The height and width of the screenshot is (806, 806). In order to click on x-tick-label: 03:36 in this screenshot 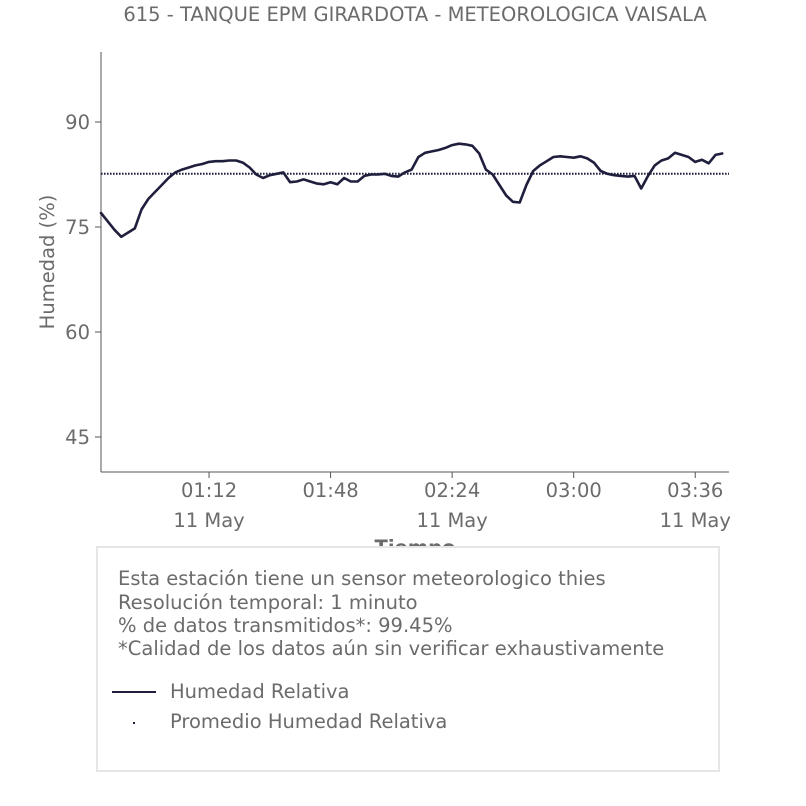, I will do `click(695, 490)`.